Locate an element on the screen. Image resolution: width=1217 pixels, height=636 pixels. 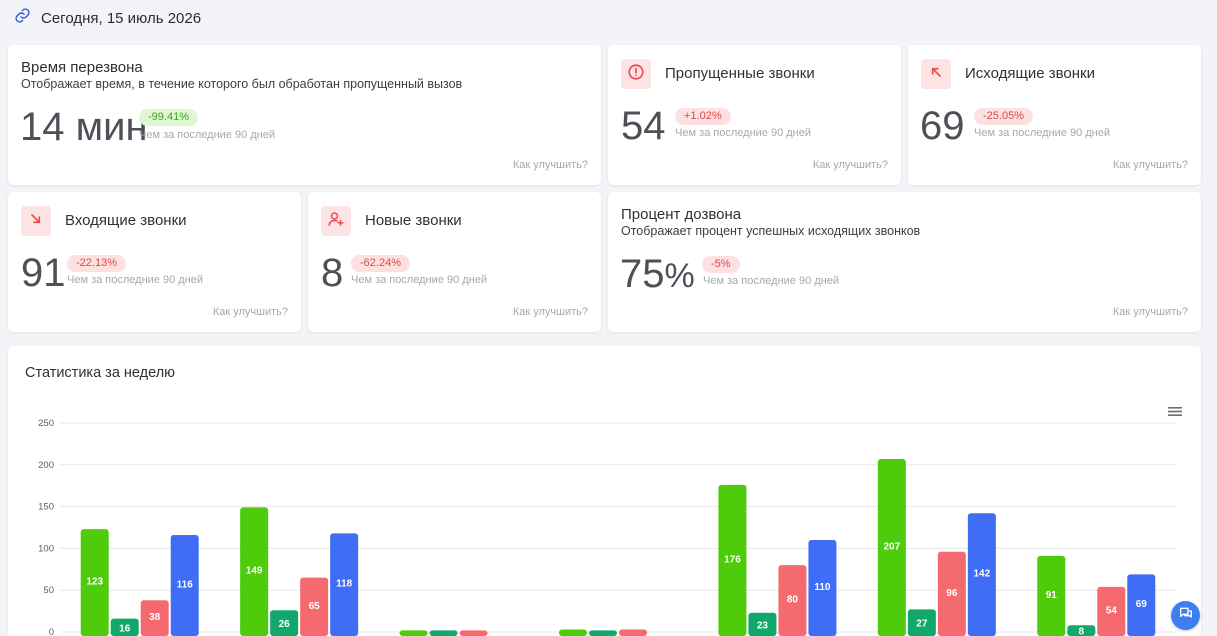
bar-value-label: 38 is located at coordinates (155, 617).